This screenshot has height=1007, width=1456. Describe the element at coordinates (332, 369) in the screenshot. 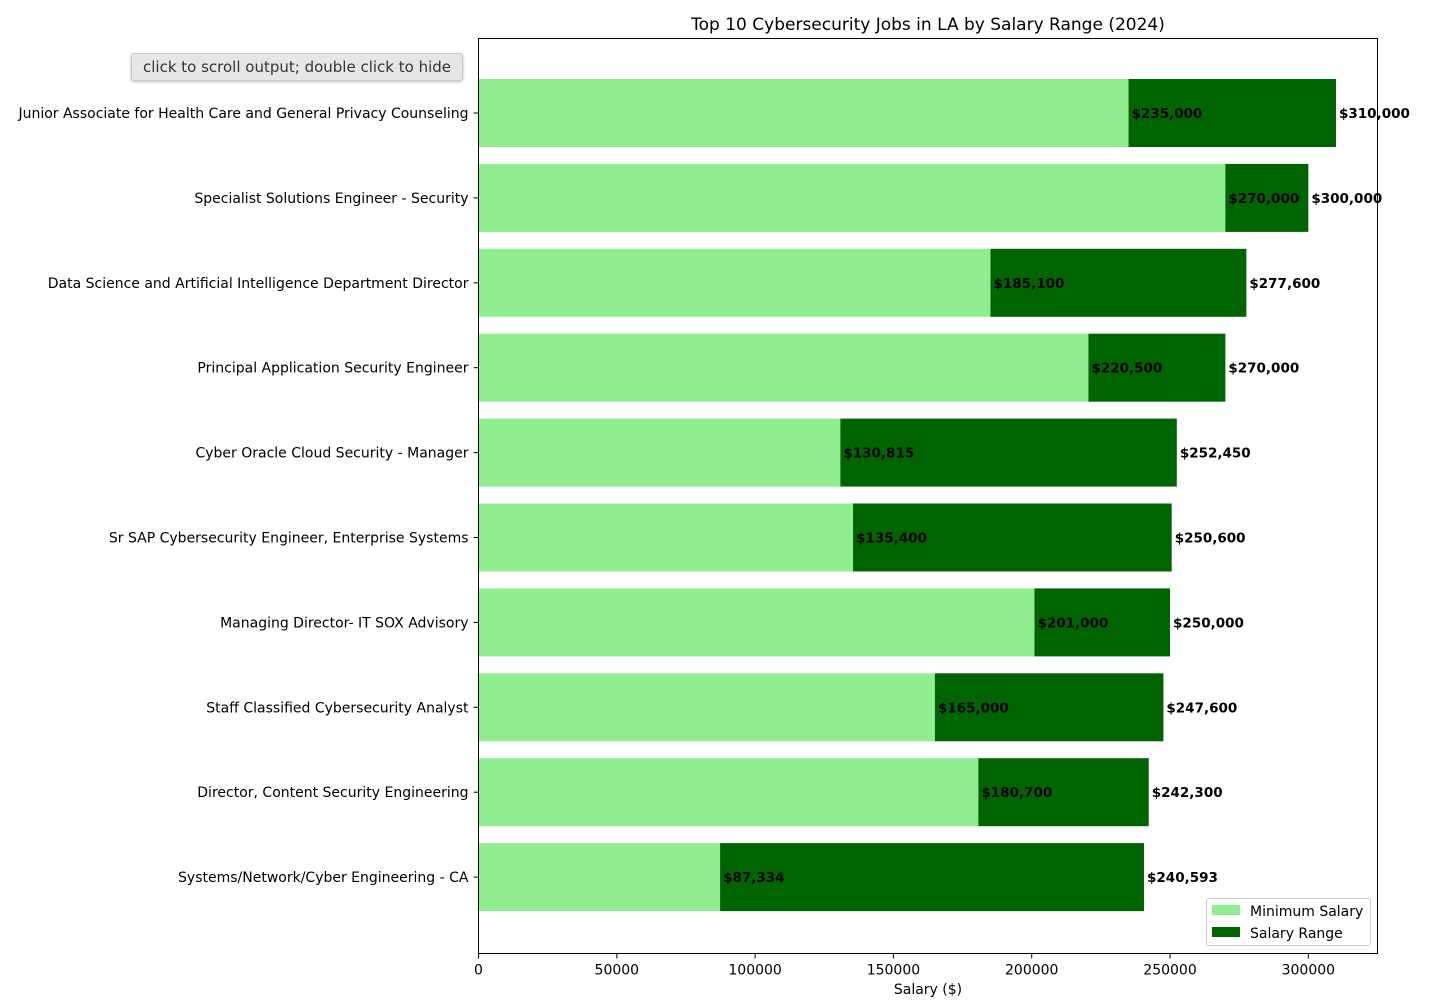

I see `y-tick-label: Principal Application Security Engineer` at that location.